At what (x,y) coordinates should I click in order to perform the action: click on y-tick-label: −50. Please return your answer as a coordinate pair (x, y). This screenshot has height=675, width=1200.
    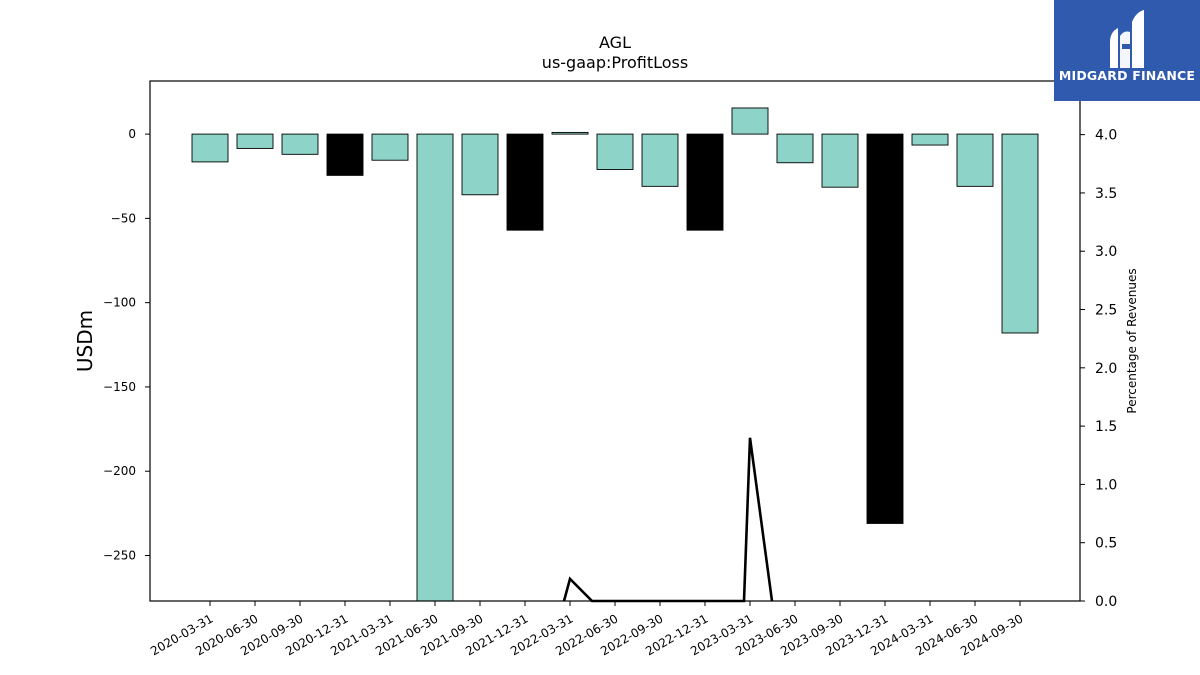
    Looking at the image, I should click on (123, 218).